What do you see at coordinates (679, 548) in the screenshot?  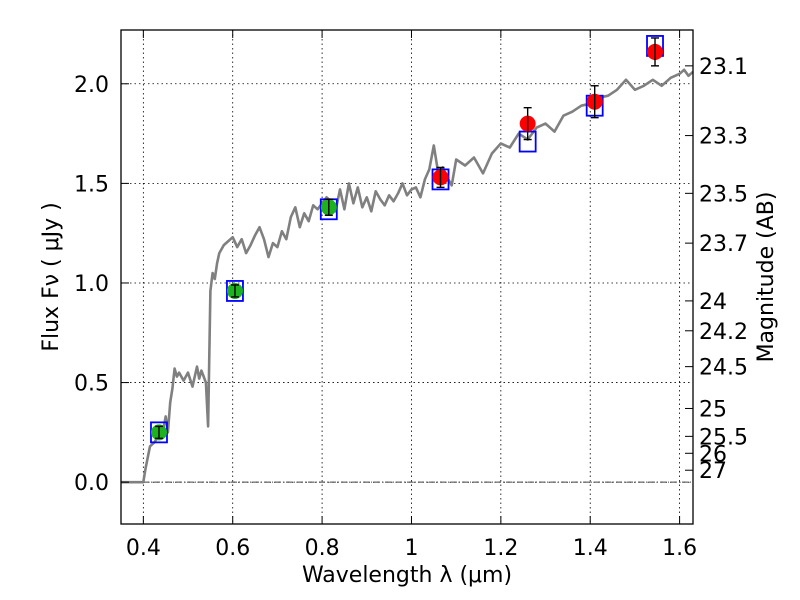 I see `x-tick-label: 1.6` at bounding box center [679, 548].